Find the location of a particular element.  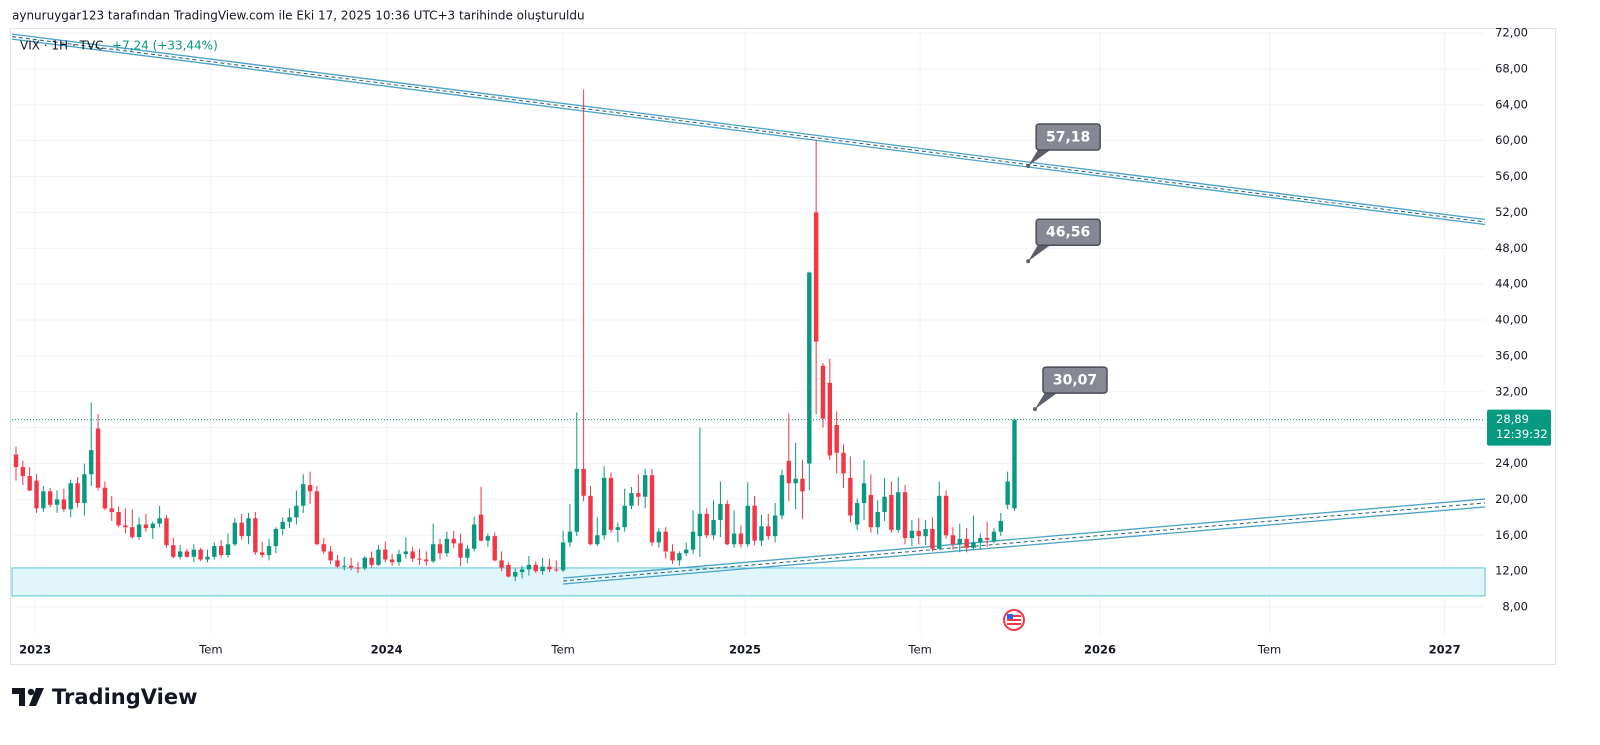

callout-label: 30,07 is located at coordinates (1075, 381).